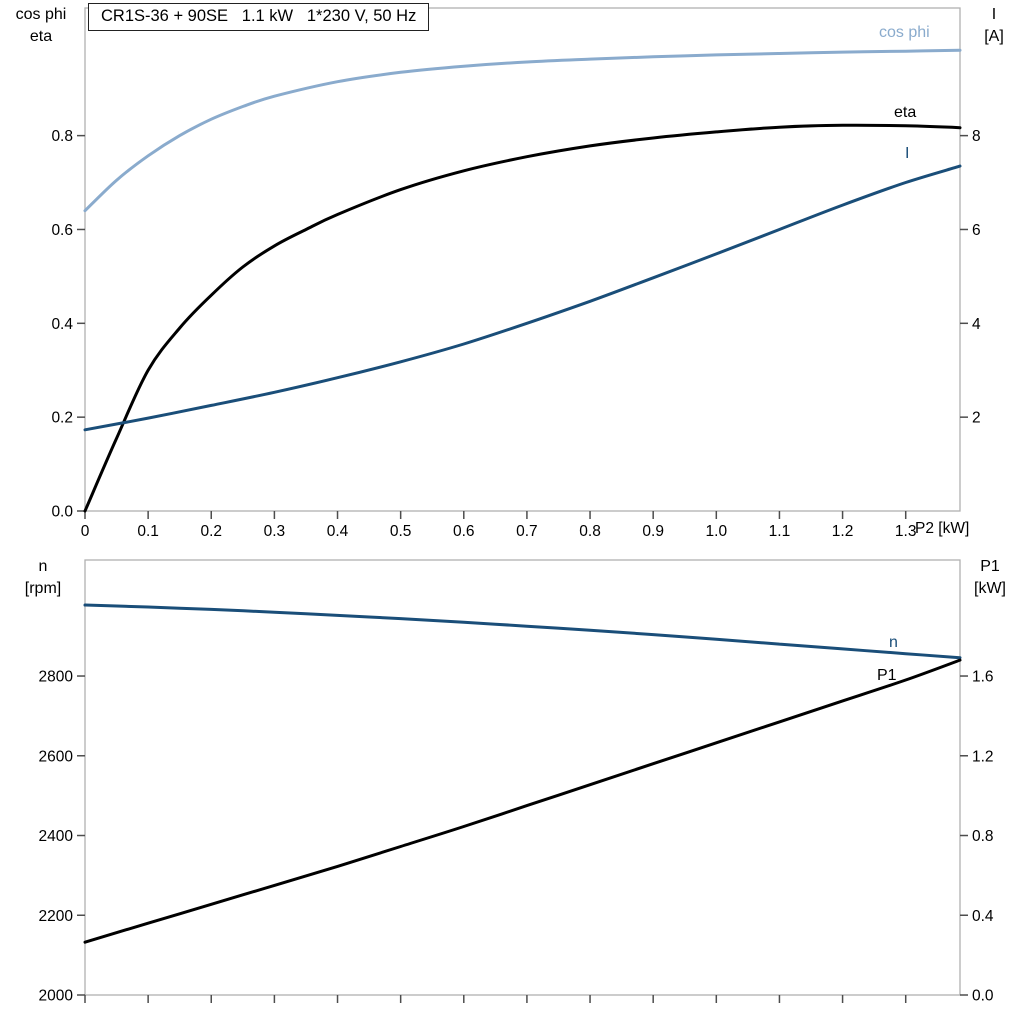  I want to click on chart-title: CR1S-36 + 90SE 1.1 kW 1*230 V, 50 Hz, so click(259, 17).